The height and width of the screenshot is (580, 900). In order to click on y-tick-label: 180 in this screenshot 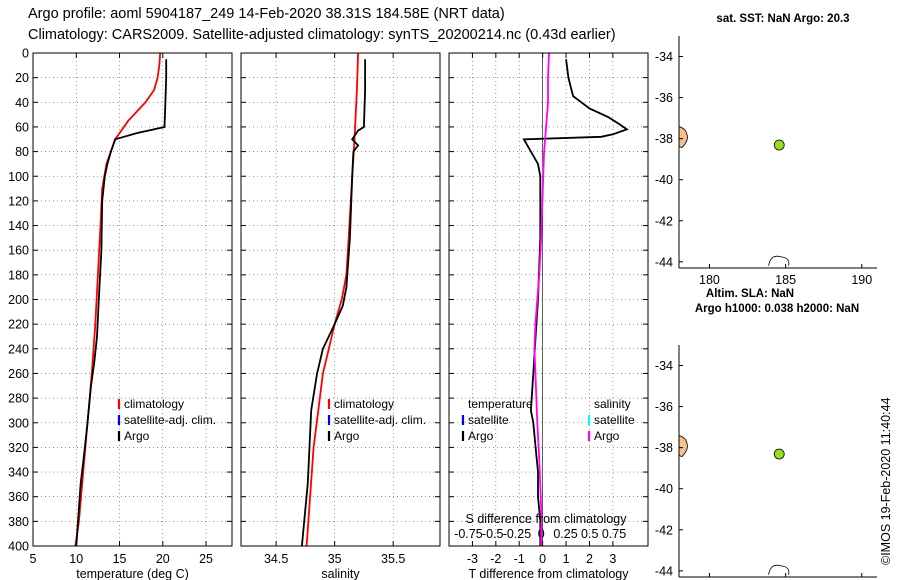, I will do `click(18, 275)`.